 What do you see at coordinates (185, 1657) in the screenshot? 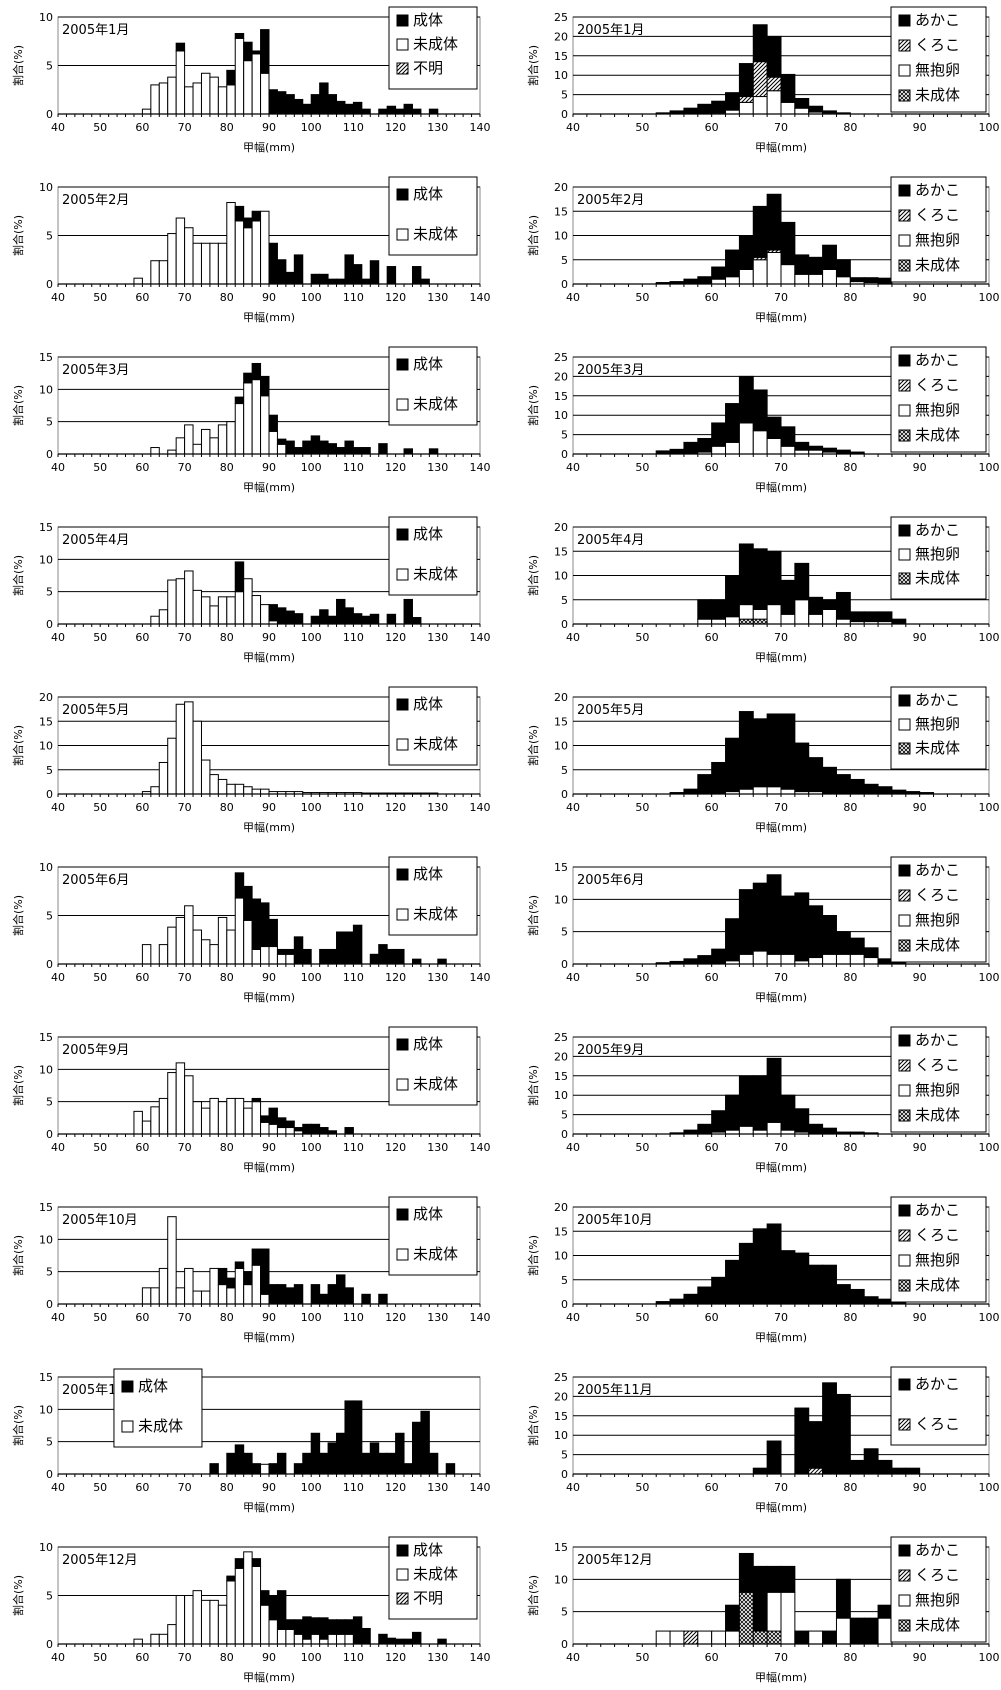
I see `x-tick-label: 70` at bounding box center [185, 1657].